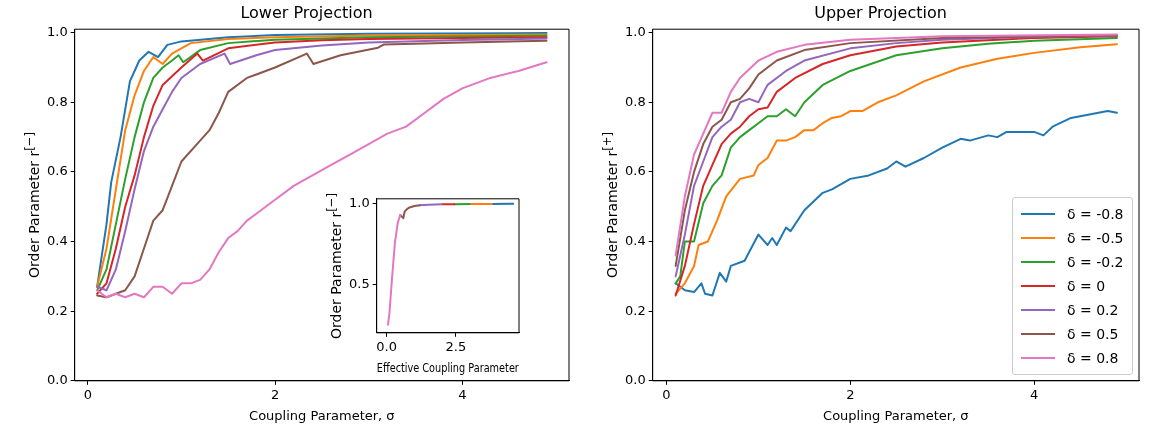 The width and height of the screenshot is (1149, 436). Describe the element at coordinates (1095, 237) in the screenshot. I see `legend-label: δ = -0.5` at that location.